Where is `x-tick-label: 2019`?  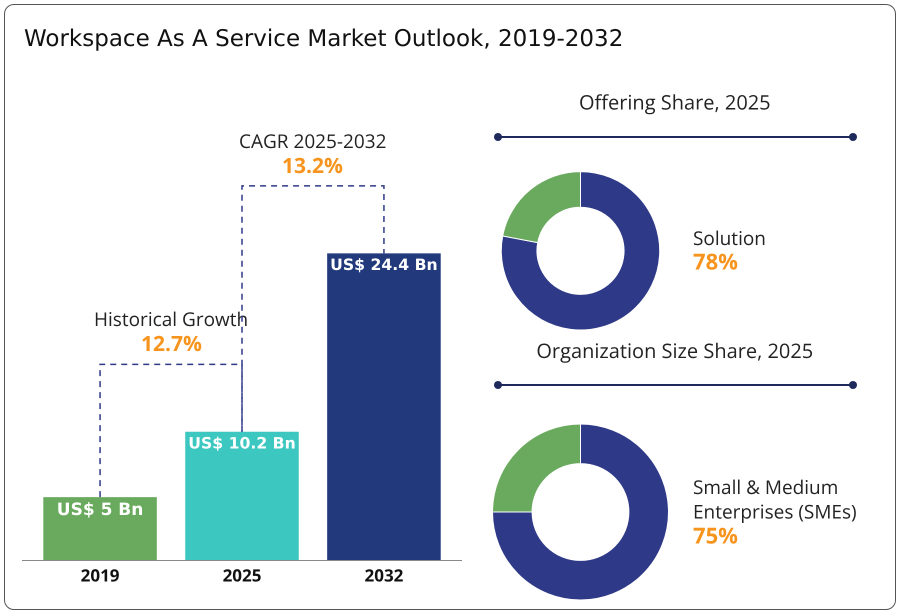
x-tick-label: 2019 is located at coordinates (100, 574).